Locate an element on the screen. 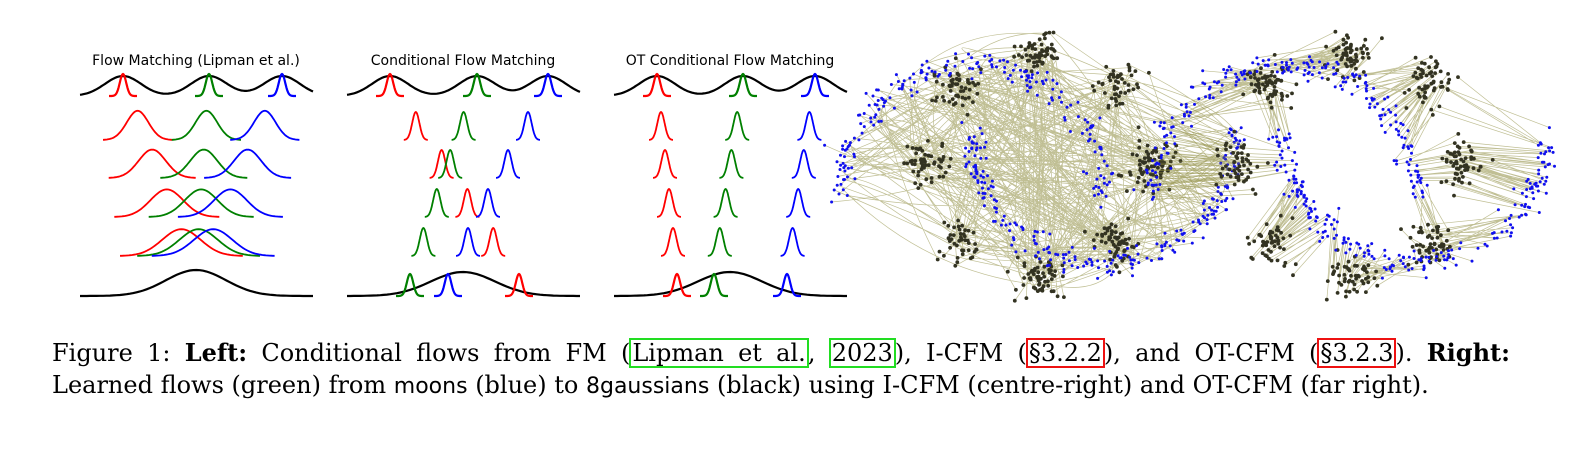  section-ref-otcfm-link: §3.2.3 is located at coordinates (1357, 353).